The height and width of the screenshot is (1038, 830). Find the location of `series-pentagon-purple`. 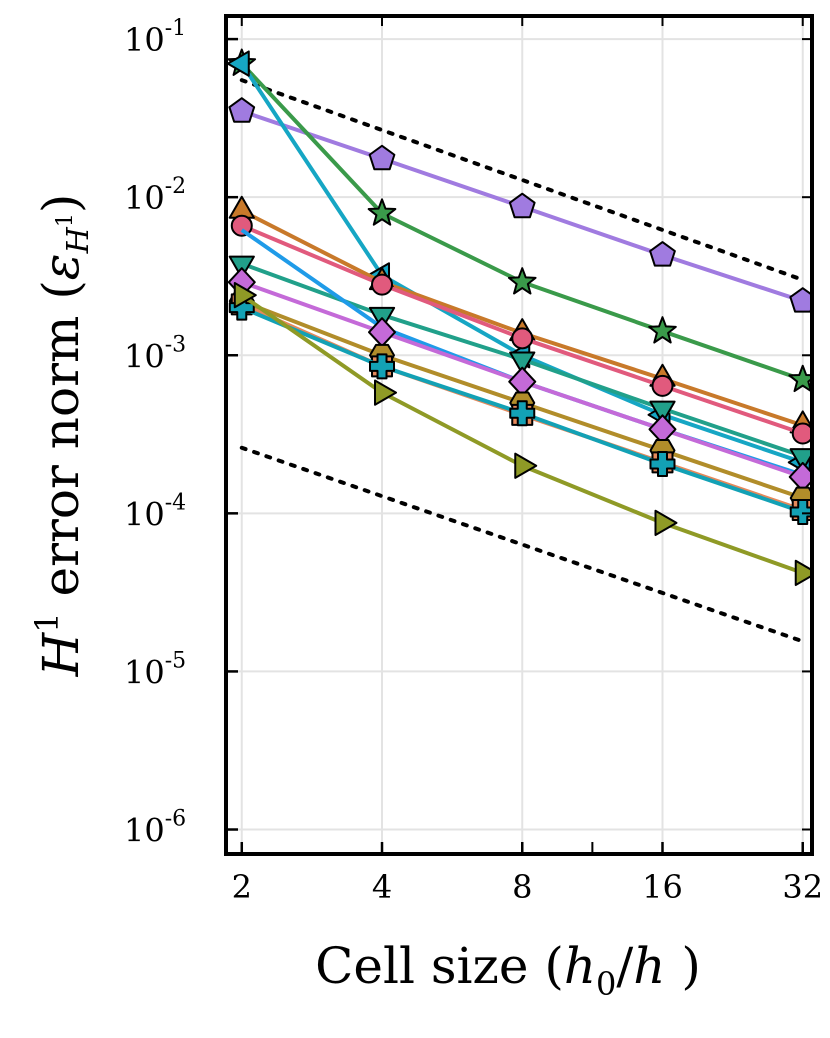

series-pentagon-purple is located at coordinates (520, 205).